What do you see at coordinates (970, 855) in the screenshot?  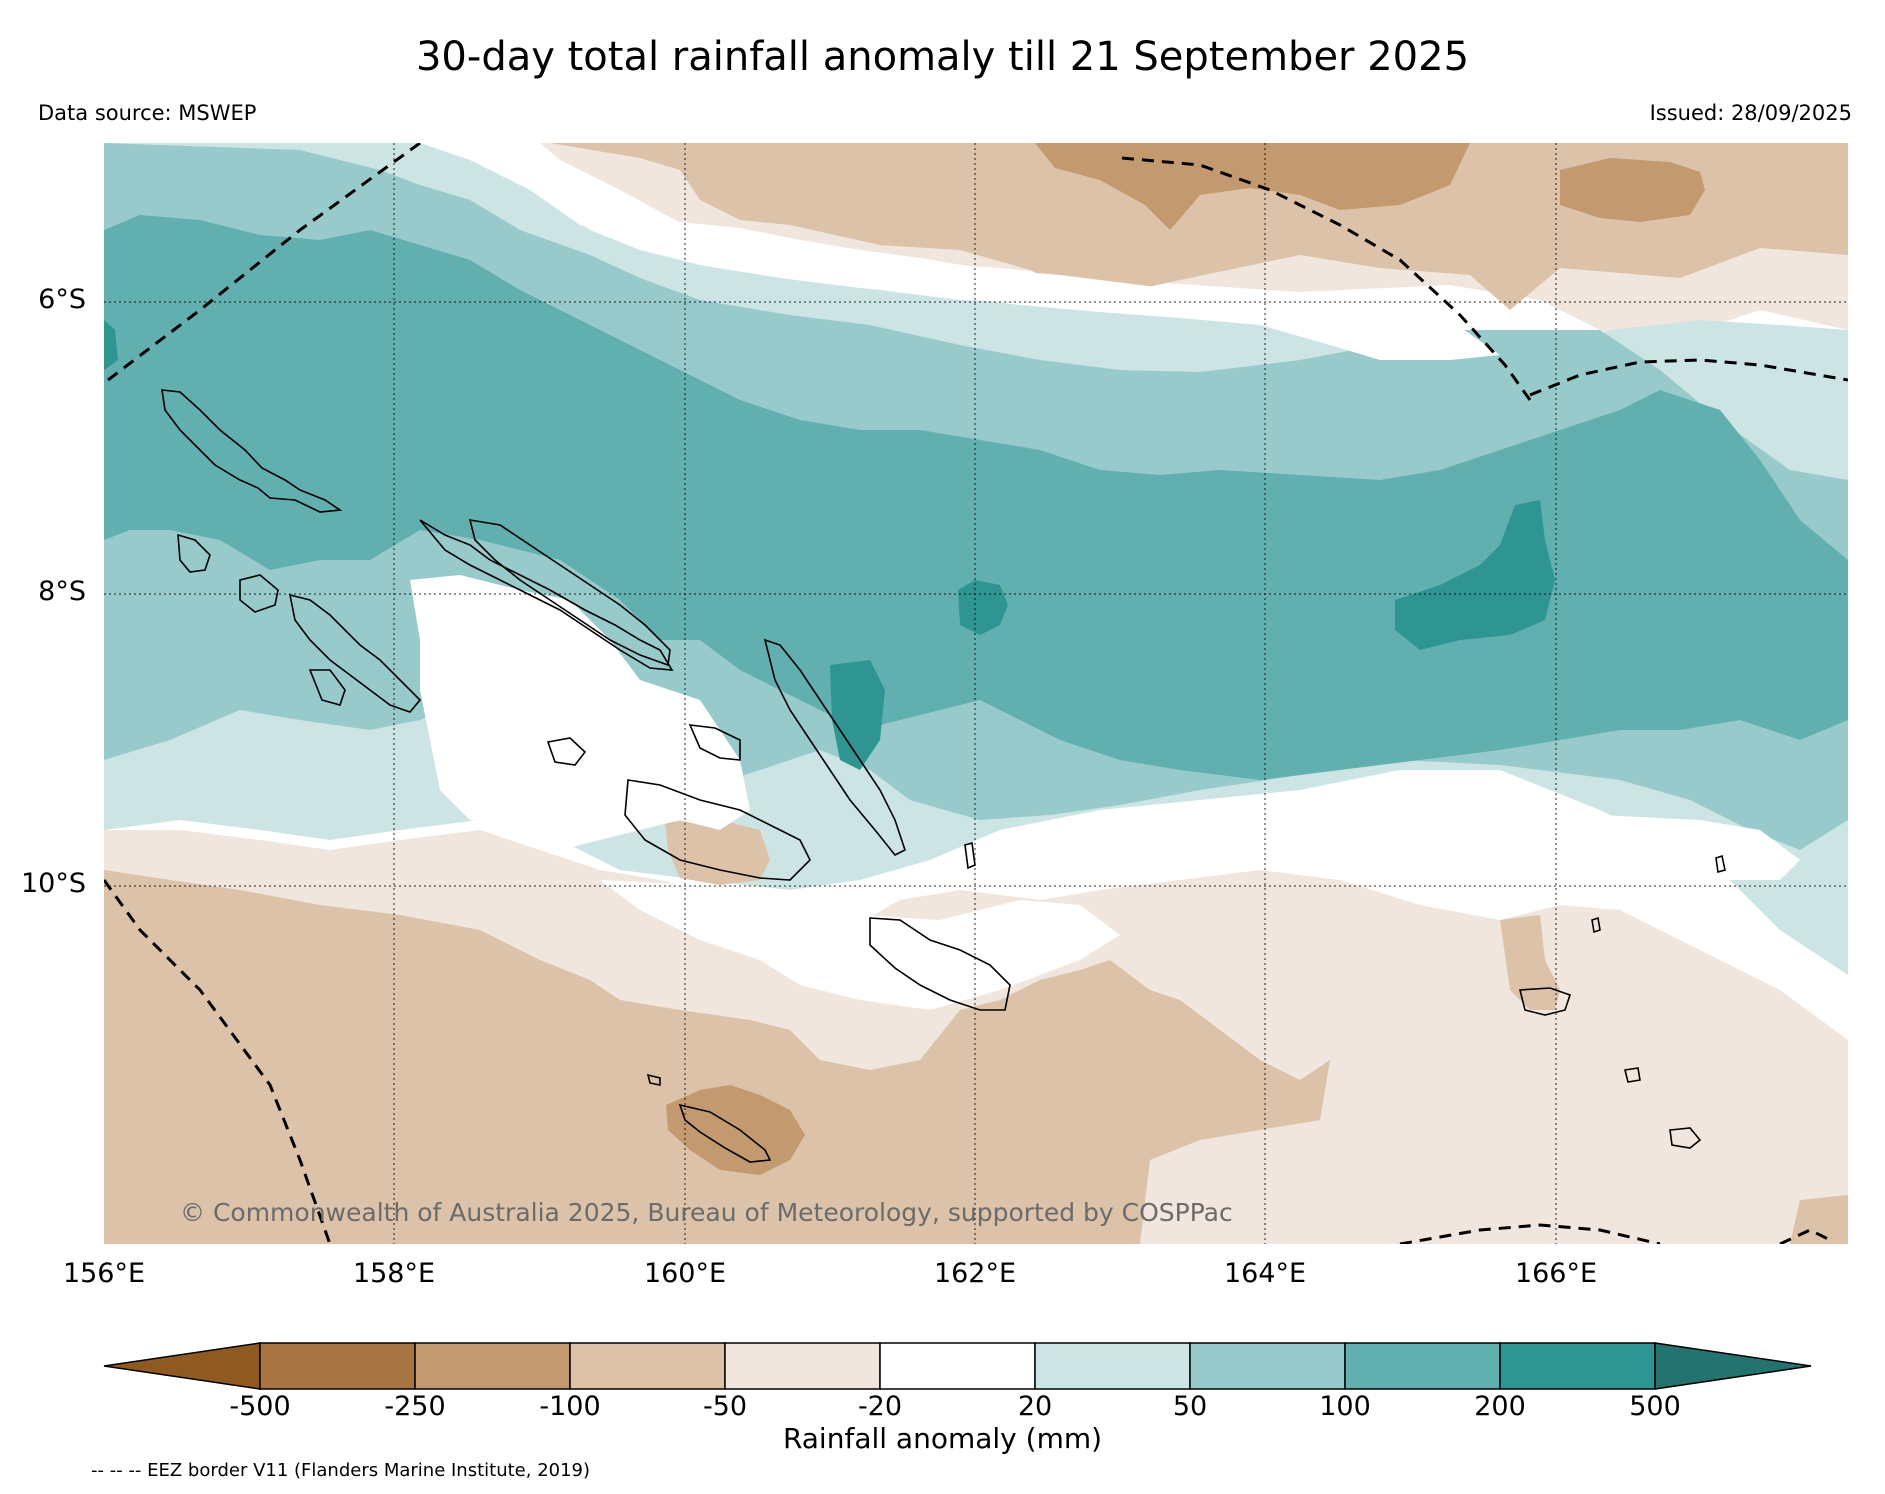 I see `ulawa-island` at bounding box center [970, 855].